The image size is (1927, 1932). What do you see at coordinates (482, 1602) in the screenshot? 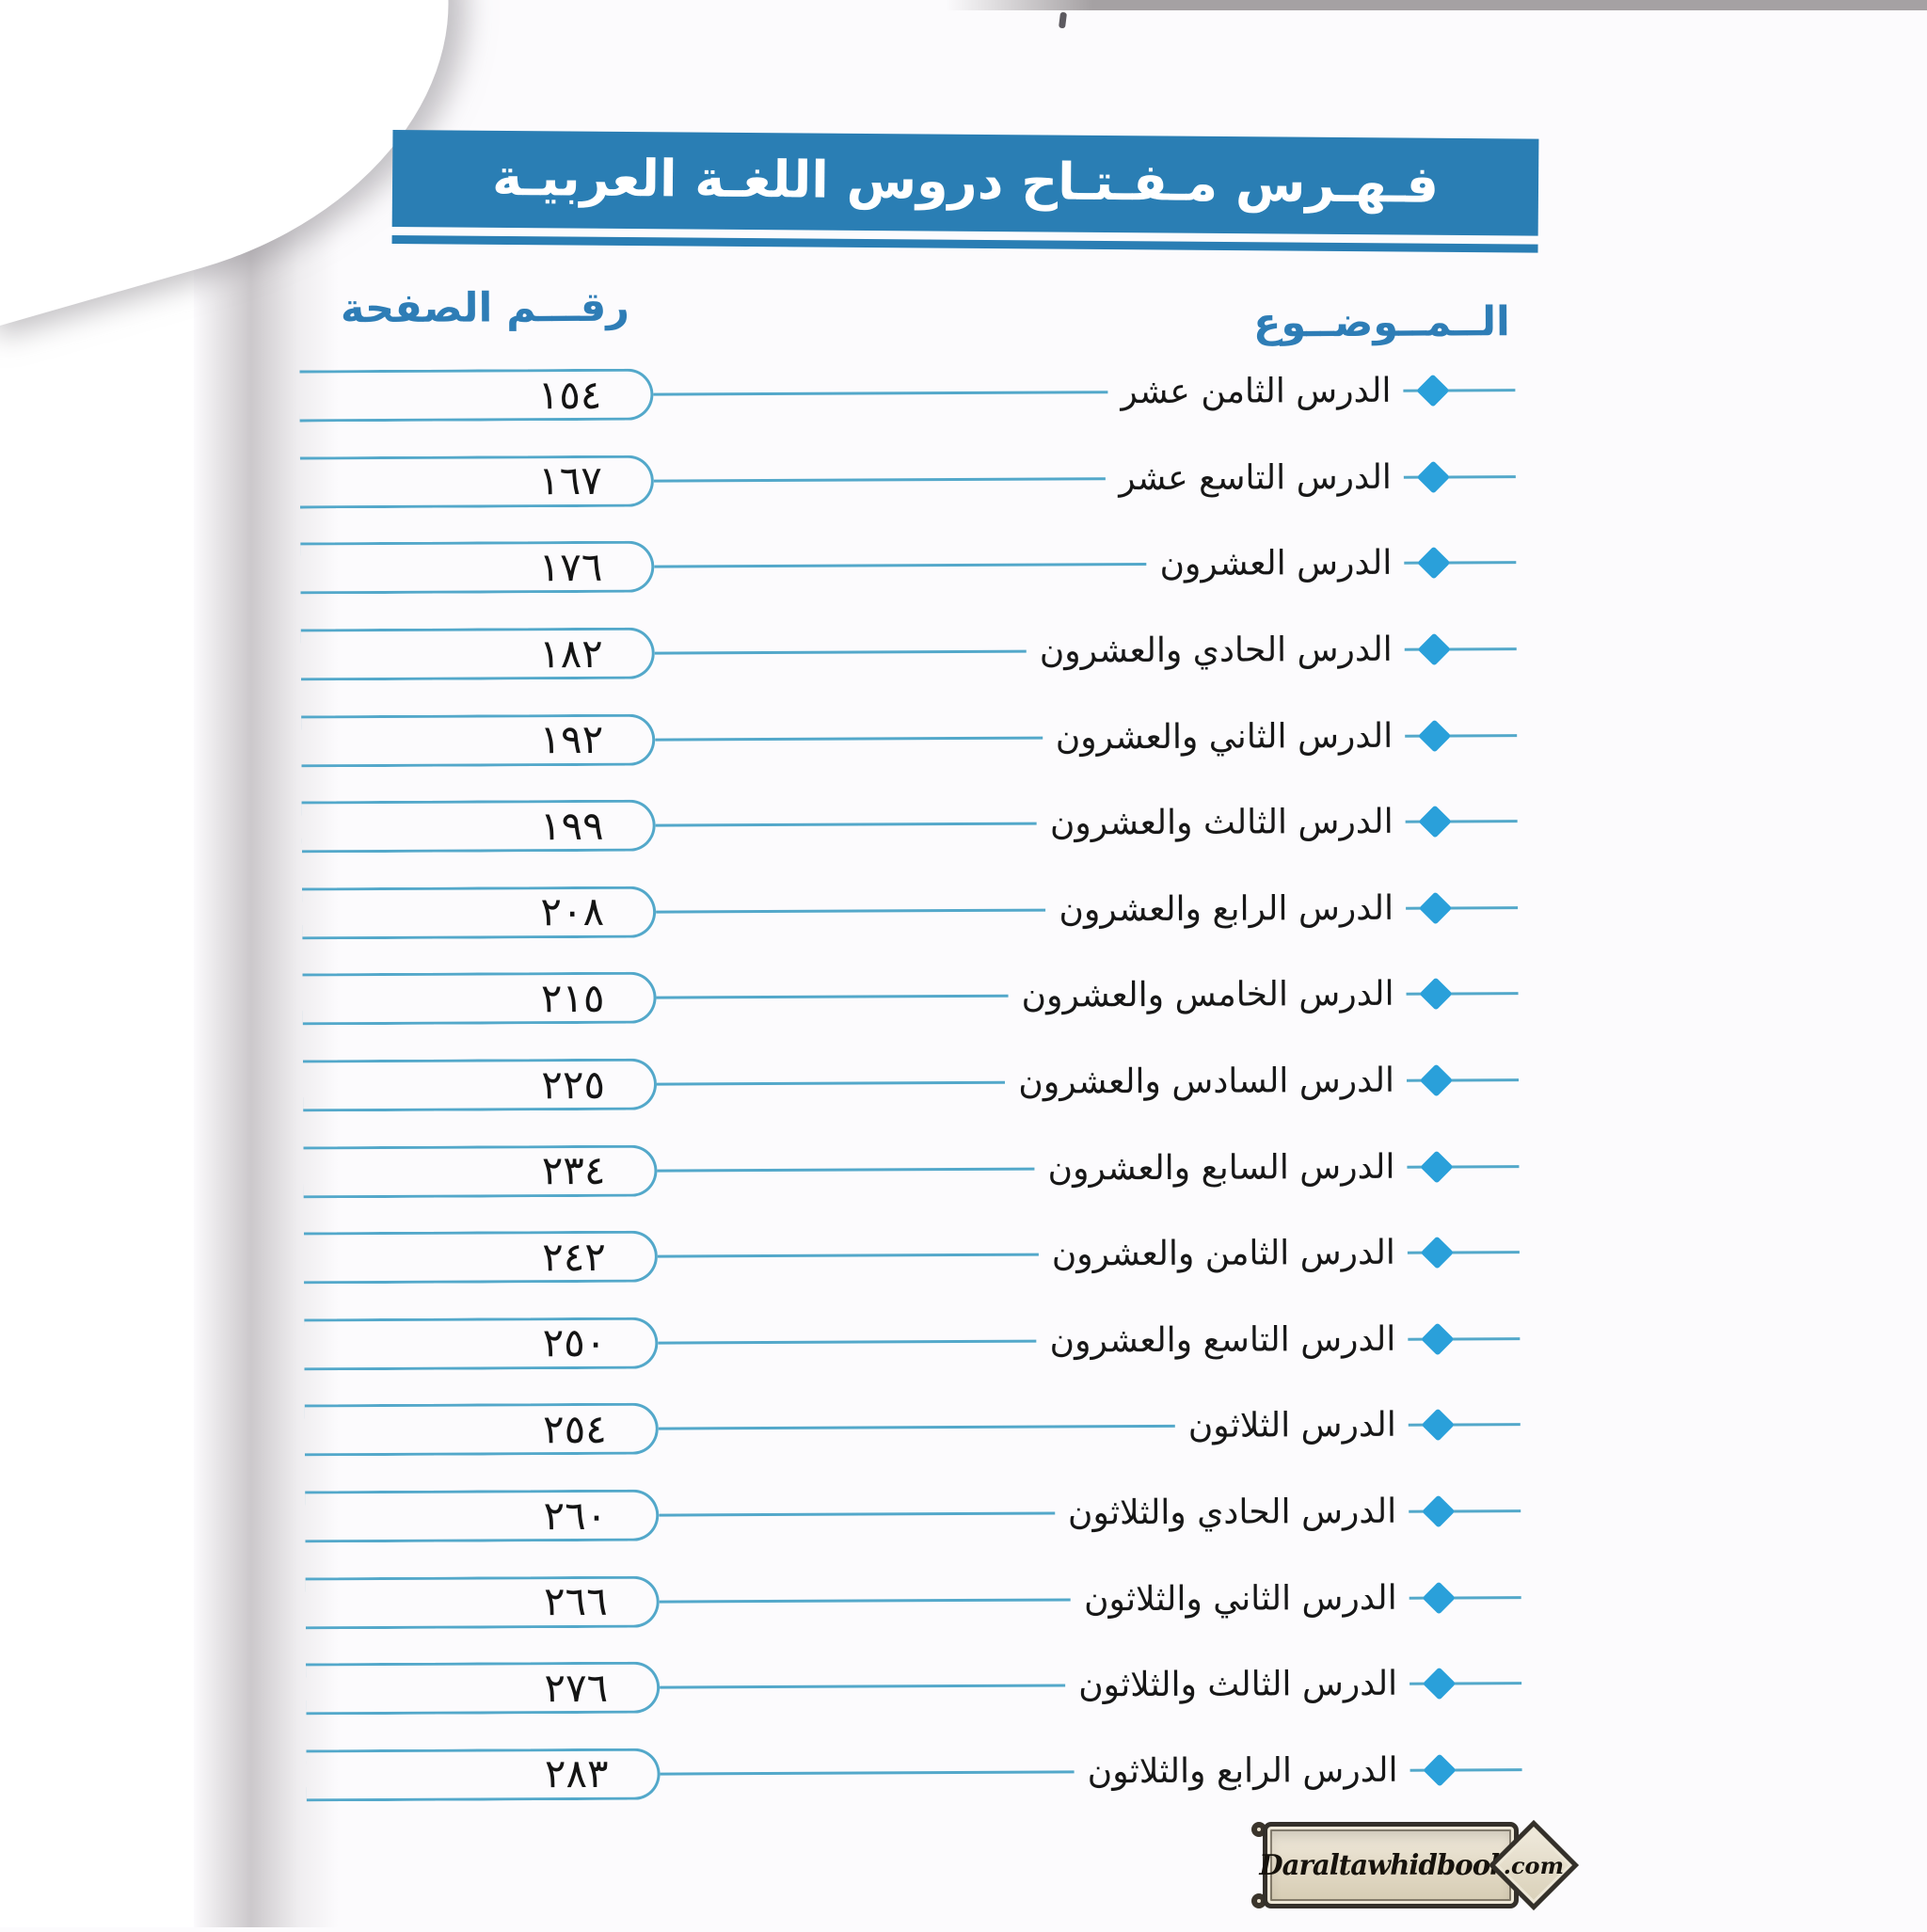
I see `page-number-capsule: ٢٦٦` at bounding box center [482, 1602].